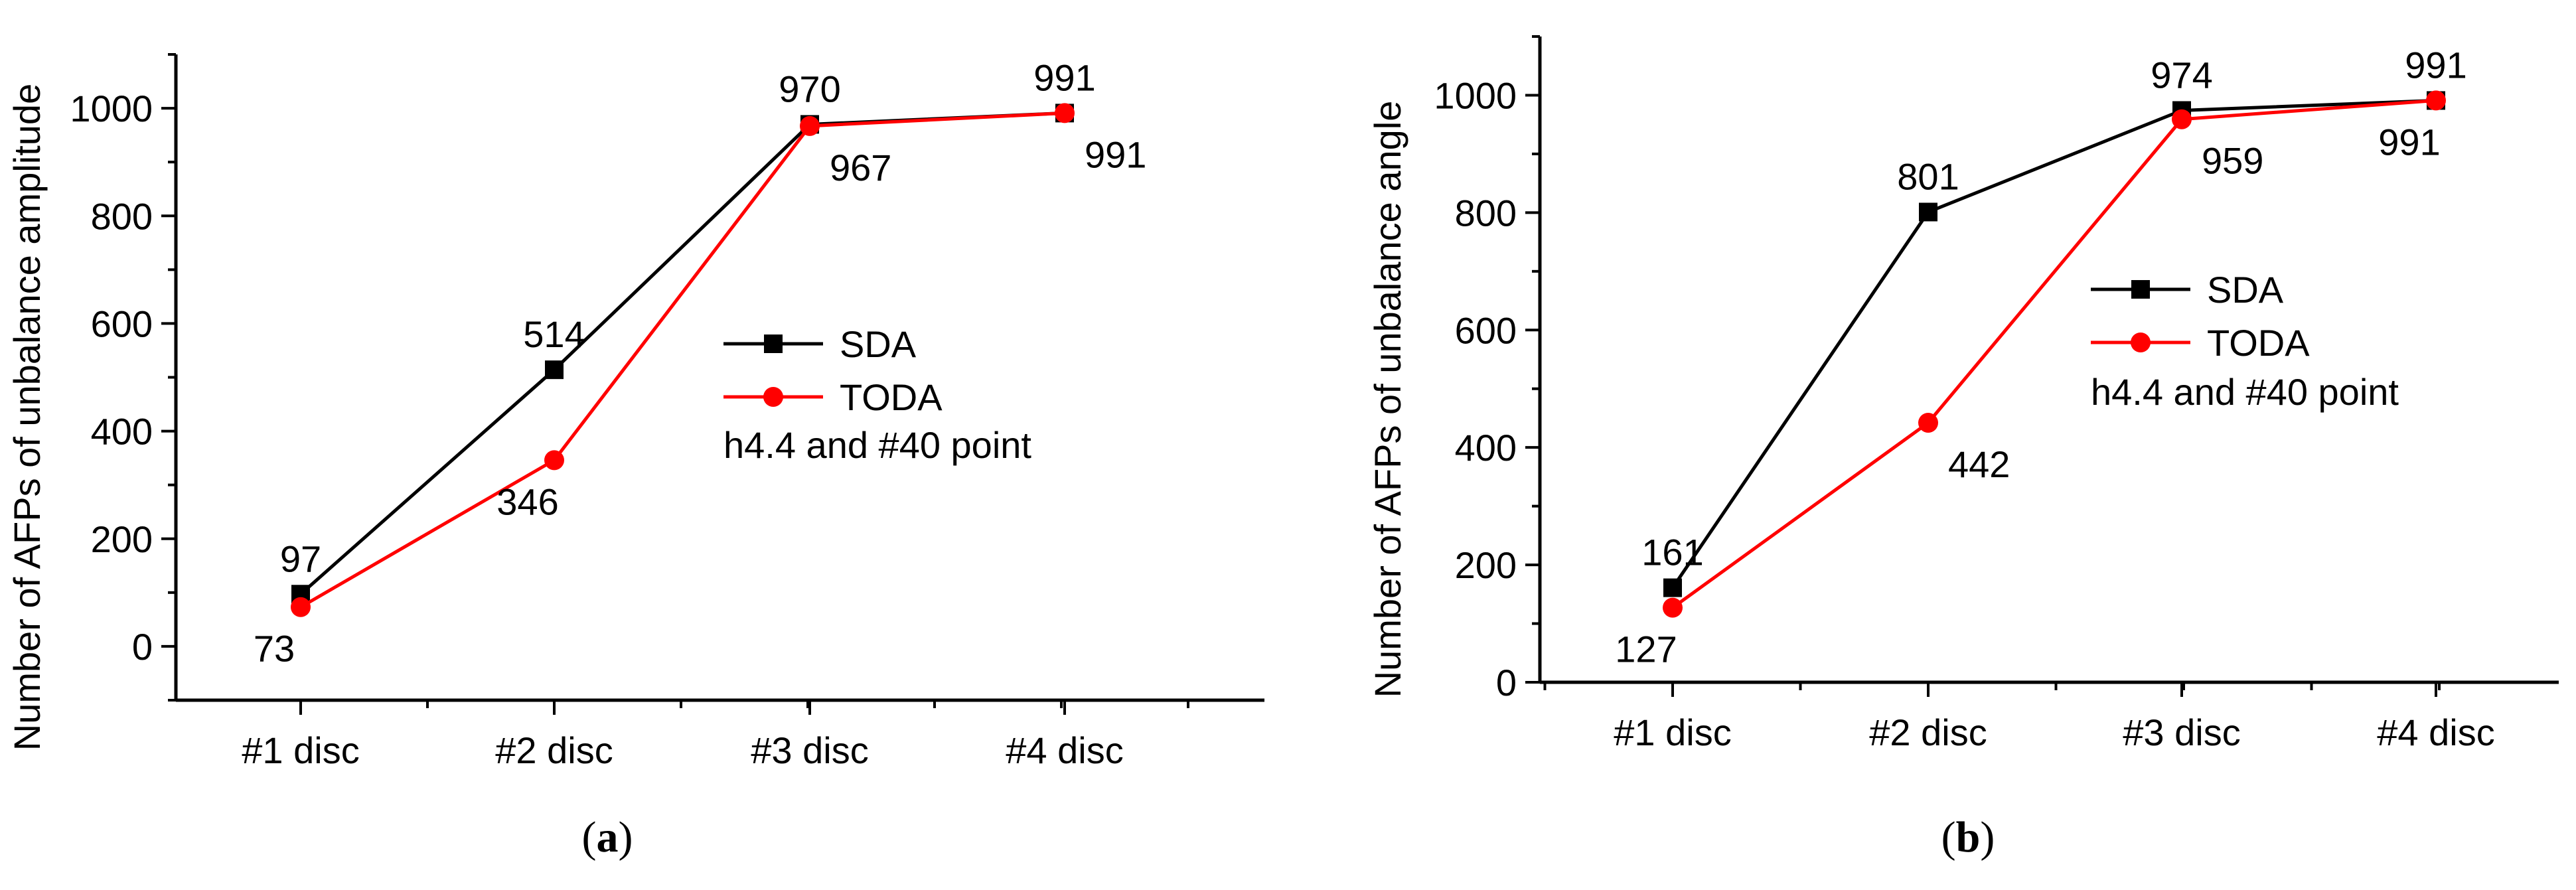 The height and width of the screenshot is (890, 2576). What do you see at coordinates (300, 558) in the screenshot?
I see `data-label: 97` at bounding box center [300, 558].